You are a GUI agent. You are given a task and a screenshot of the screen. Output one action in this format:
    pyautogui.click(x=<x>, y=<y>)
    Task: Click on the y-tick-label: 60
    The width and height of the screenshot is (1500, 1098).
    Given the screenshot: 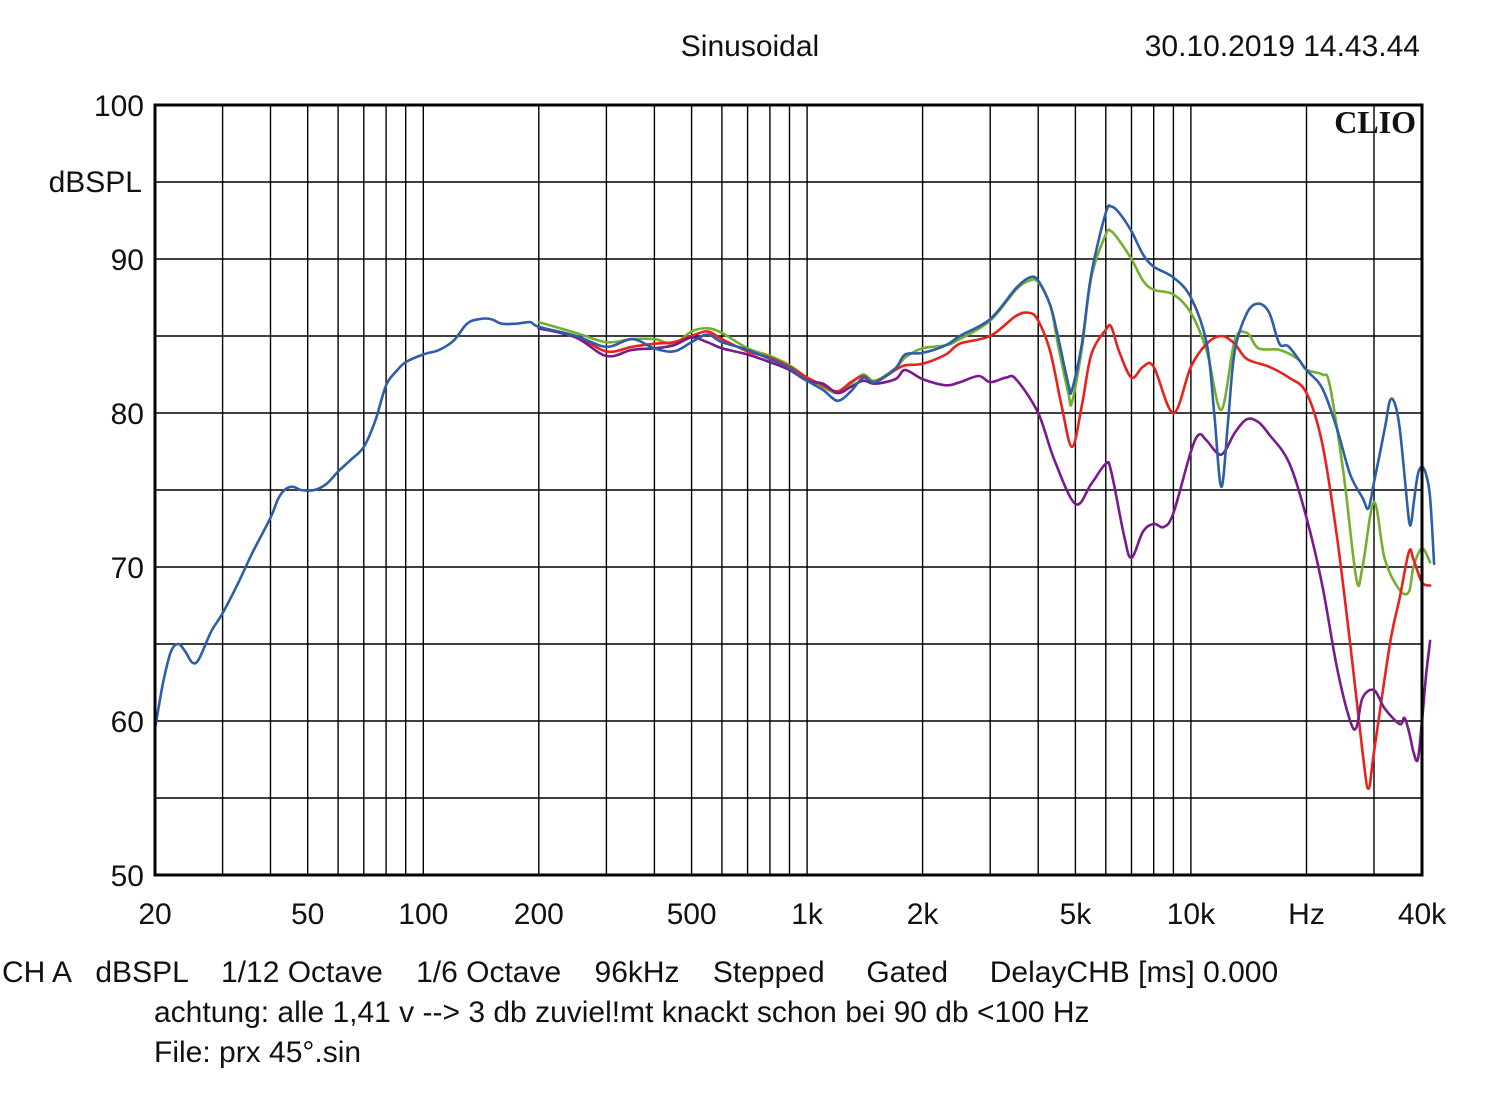 What is the action you would take?
    pyautogui.click(x=127, y=722)
    